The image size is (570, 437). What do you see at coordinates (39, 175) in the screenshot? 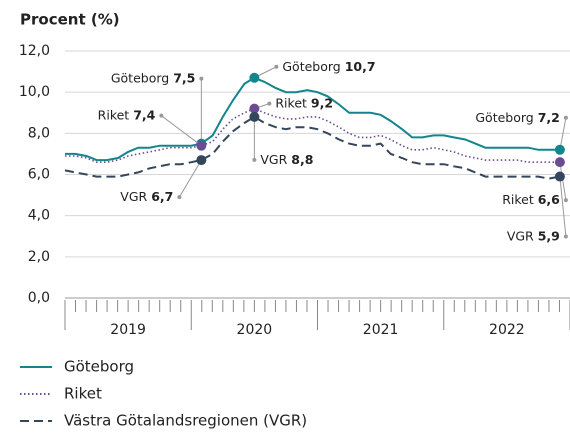
I see `y-tick-label: 6,0` at bounding box center [39, 175].